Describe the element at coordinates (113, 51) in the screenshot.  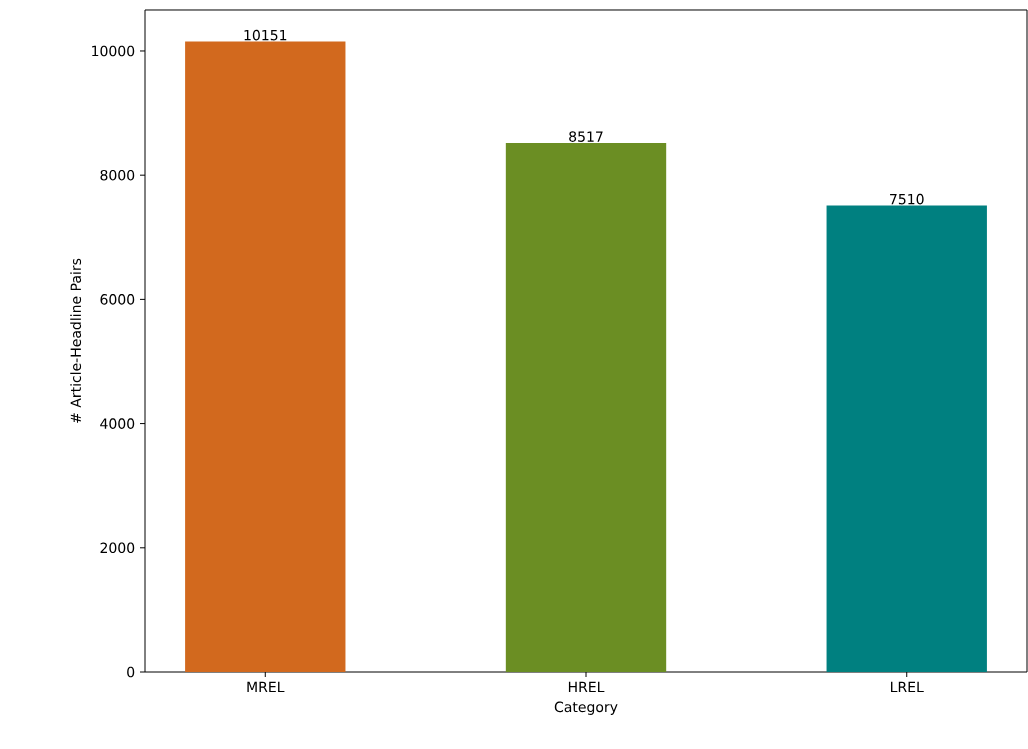
I see `y-tick-label: 10000` at that location.